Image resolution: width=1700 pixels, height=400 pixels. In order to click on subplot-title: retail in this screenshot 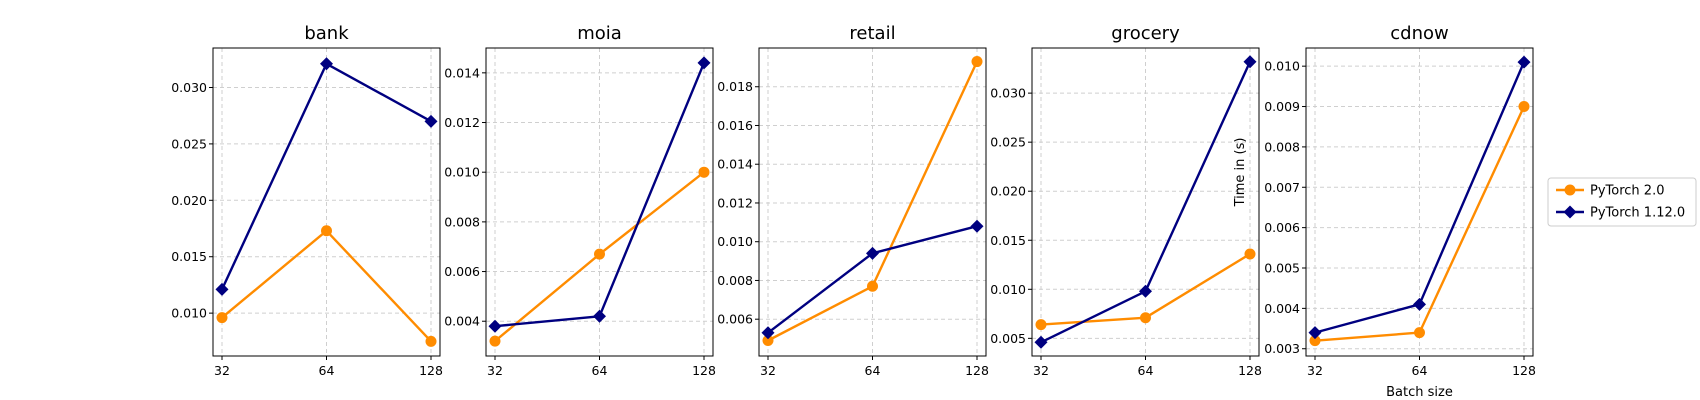, I will do `click(872, 33)`.